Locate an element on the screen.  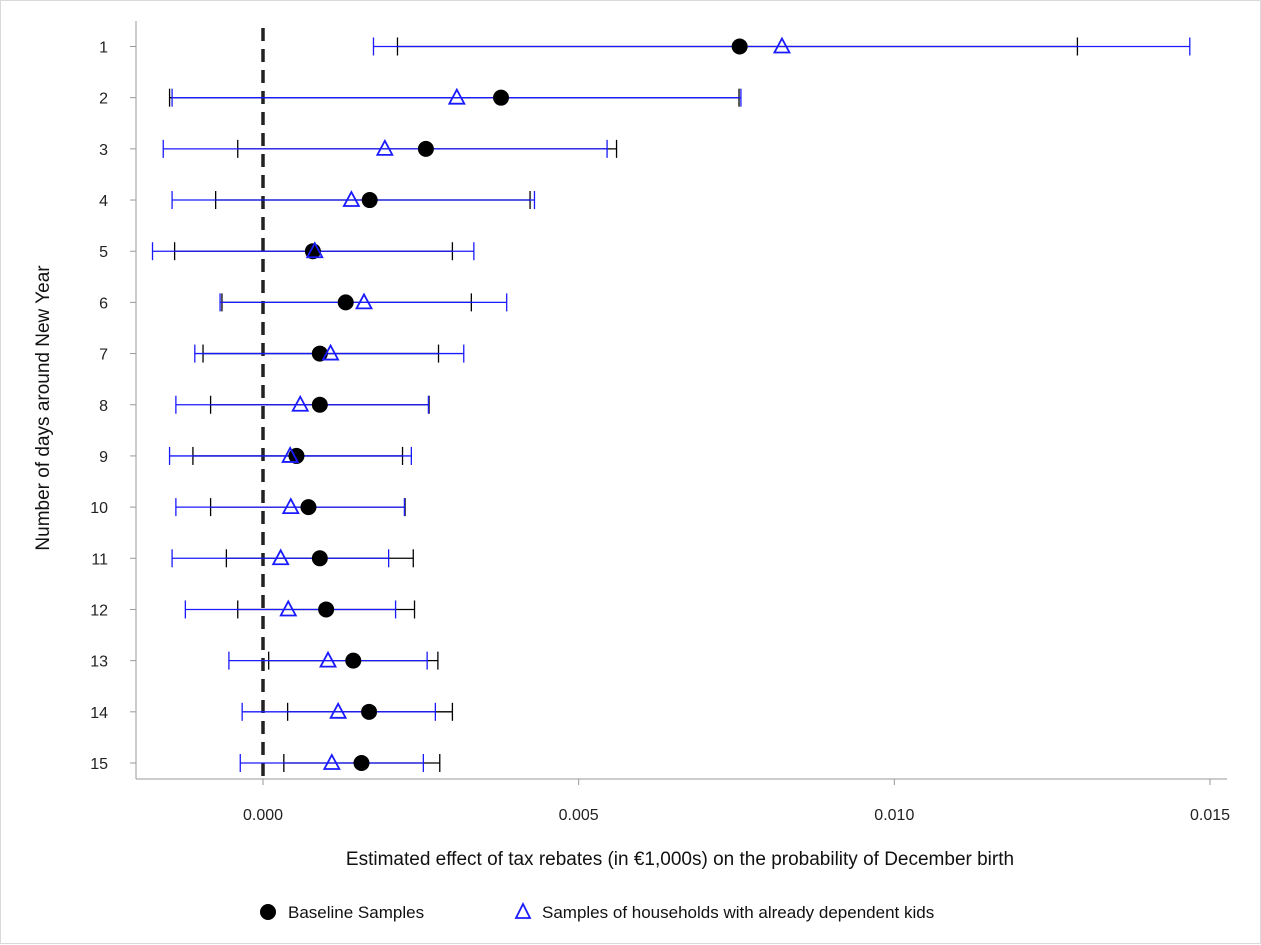
y-tick-label: 2 is located at coordinates (103, 99).